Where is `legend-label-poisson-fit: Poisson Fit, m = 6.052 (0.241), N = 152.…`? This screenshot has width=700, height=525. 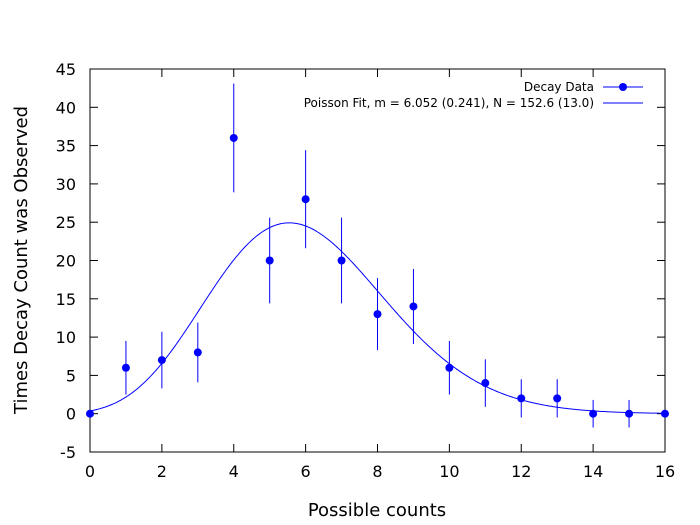 legend-label-poisson-fit: Poisson Fit, m = 6.052 (0.241), N = 152.… is located at coordinates (449, 103).